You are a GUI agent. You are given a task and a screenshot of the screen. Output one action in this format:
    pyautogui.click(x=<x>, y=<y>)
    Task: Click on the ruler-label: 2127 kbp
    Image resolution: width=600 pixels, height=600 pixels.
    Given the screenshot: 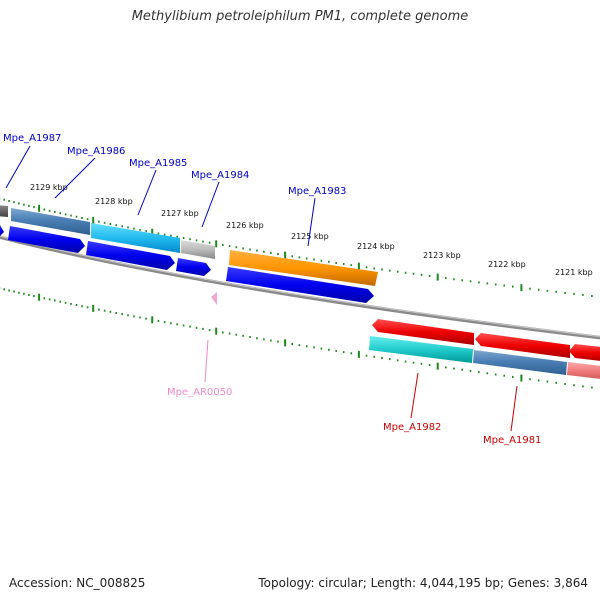 What is the action you would take?
    pyautogui.click(x=180, y=213)
    